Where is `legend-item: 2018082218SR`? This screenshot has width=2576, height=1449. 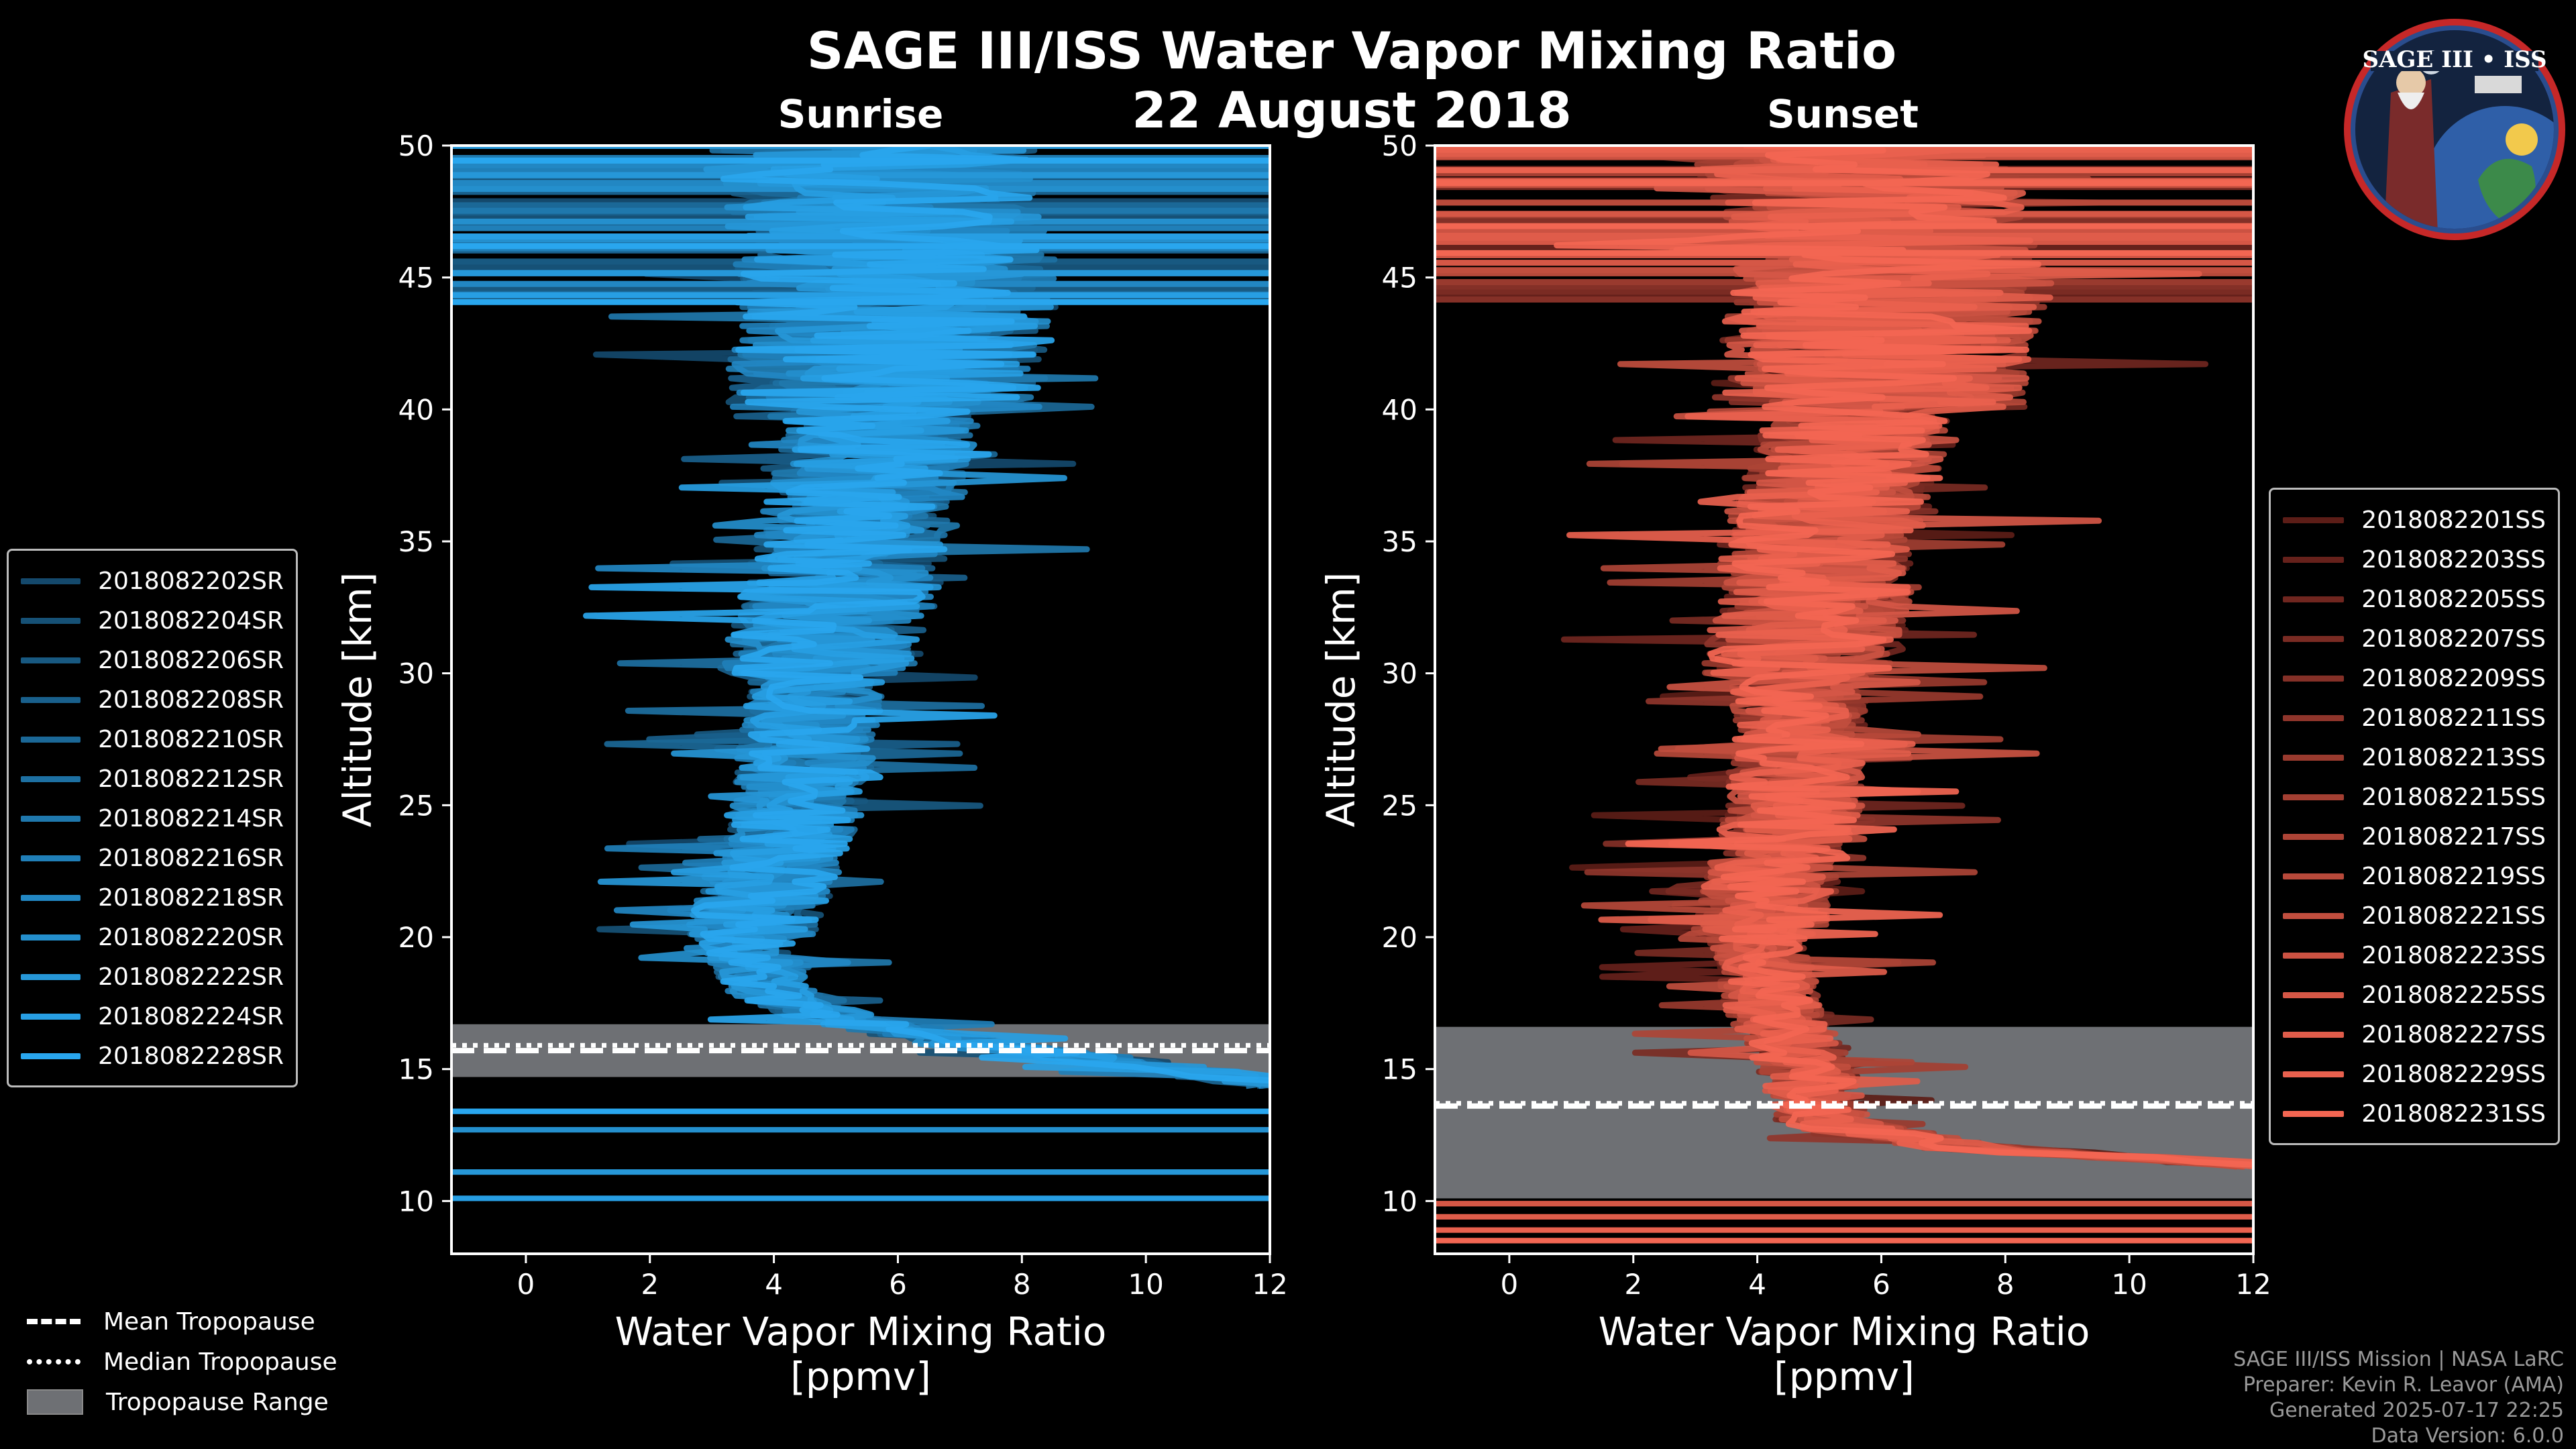 legend-item: 2018082218SR is located at coordinates (152, 898).